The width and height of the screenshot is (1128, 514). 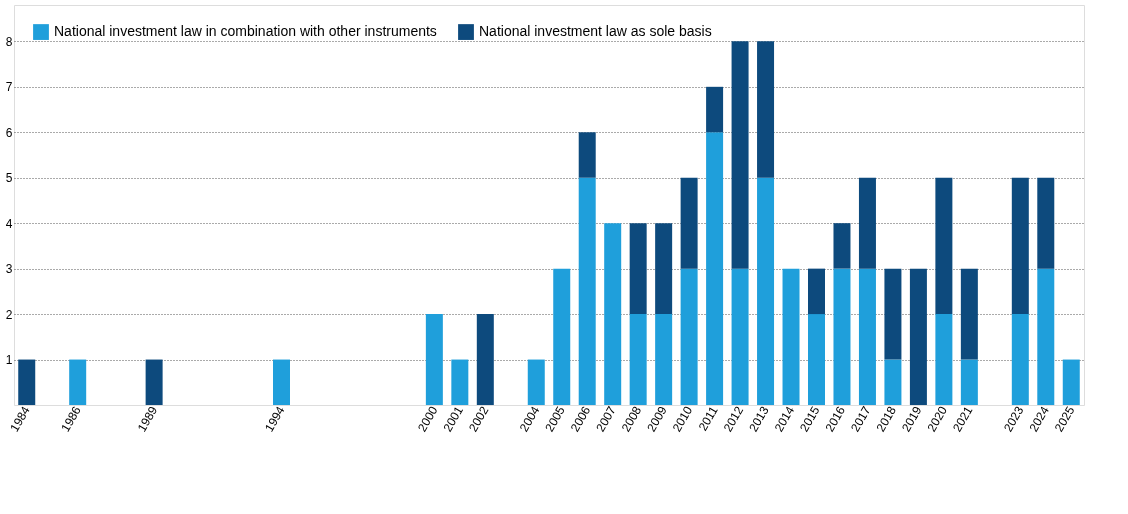 I want to click on y-tick-label: 6, so click(x=9, y=132).